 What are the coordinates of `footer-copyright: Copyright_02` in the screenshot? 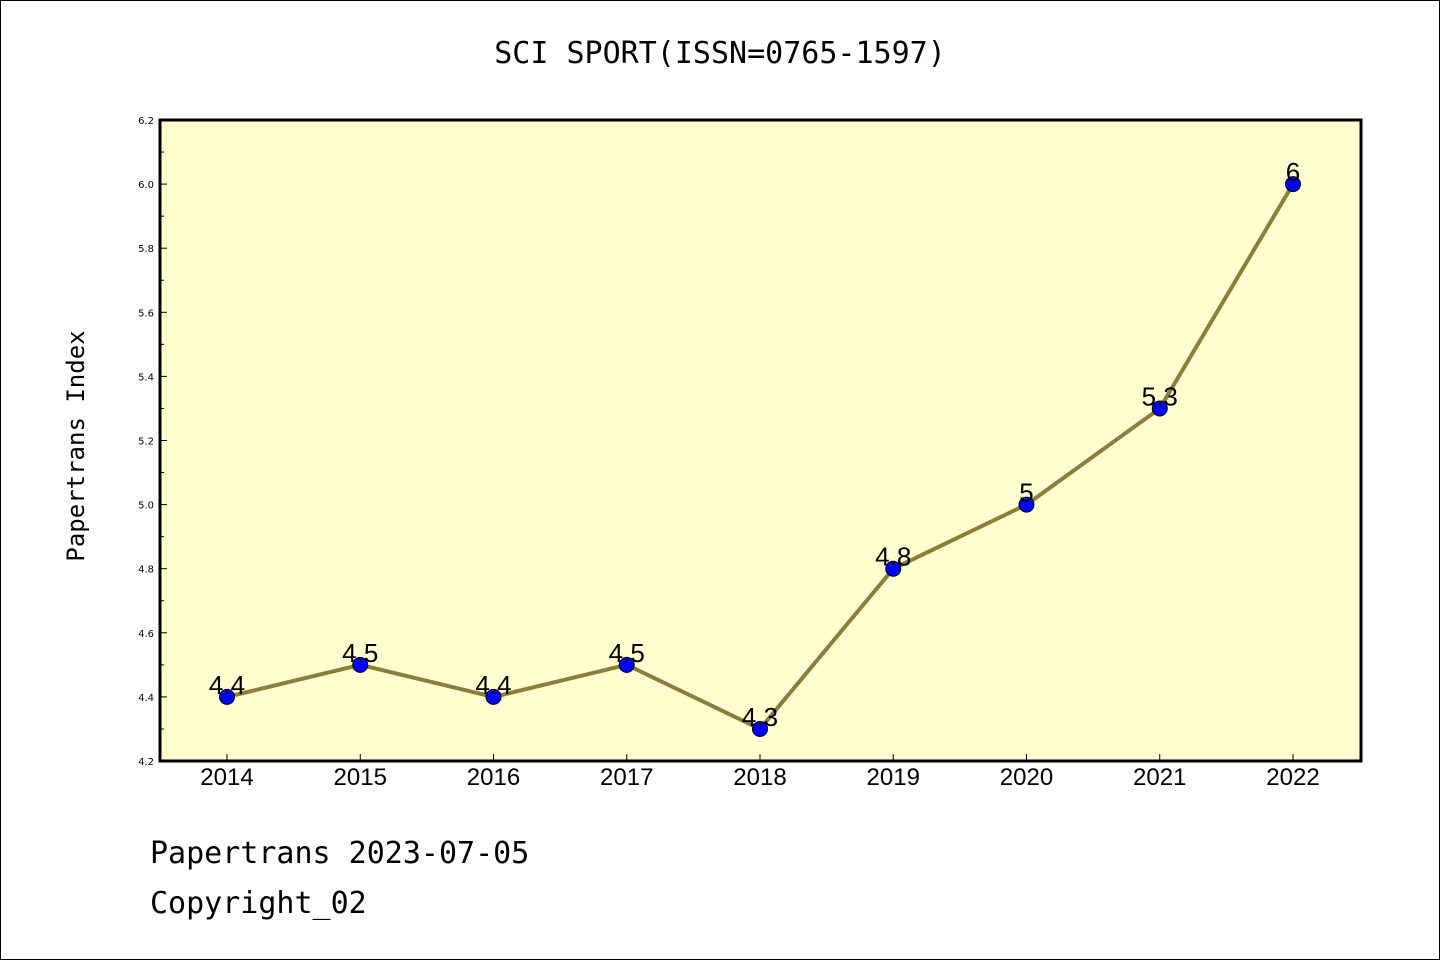 It's located at (258, 903).